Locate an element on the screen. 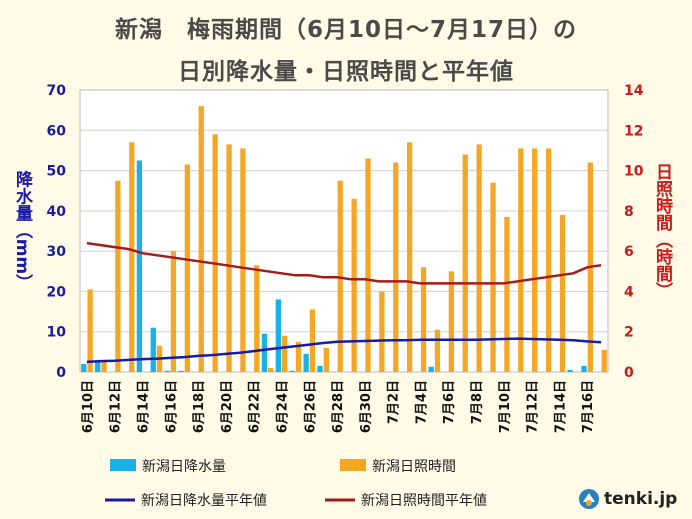 This screenshot has height=519, width=692. x-tick-label: 7月12日 is located at coordinates (533, 406).